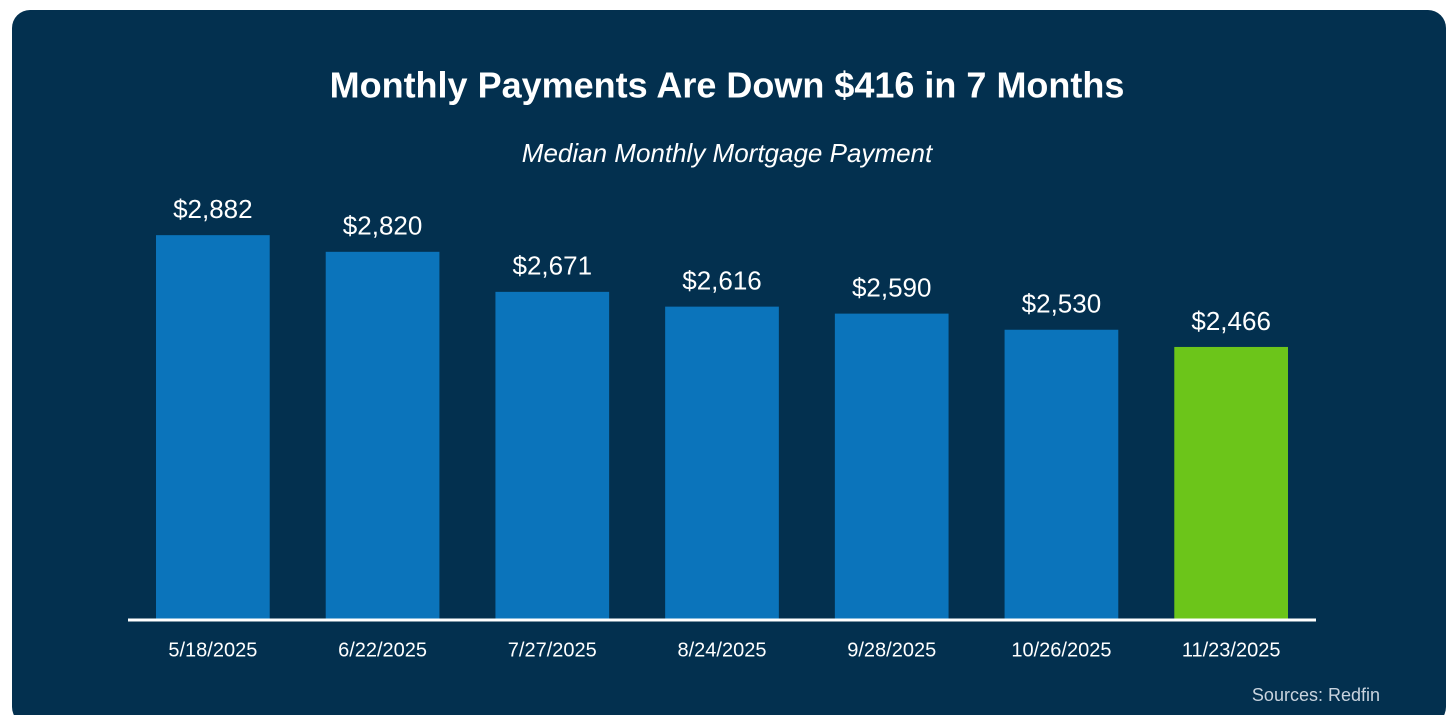 This screenshot has height=715, width=1454. I want to click on x-tick-label: 6/22/2025, so click(382, 650).